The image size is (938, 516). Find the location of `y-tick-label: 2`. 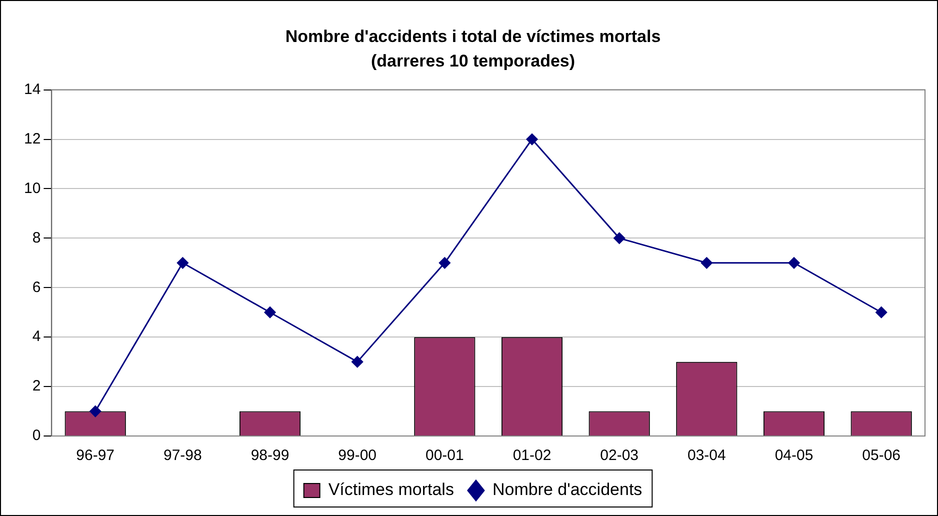

y-tick-label: 2 is located at coordinates (36, 386).